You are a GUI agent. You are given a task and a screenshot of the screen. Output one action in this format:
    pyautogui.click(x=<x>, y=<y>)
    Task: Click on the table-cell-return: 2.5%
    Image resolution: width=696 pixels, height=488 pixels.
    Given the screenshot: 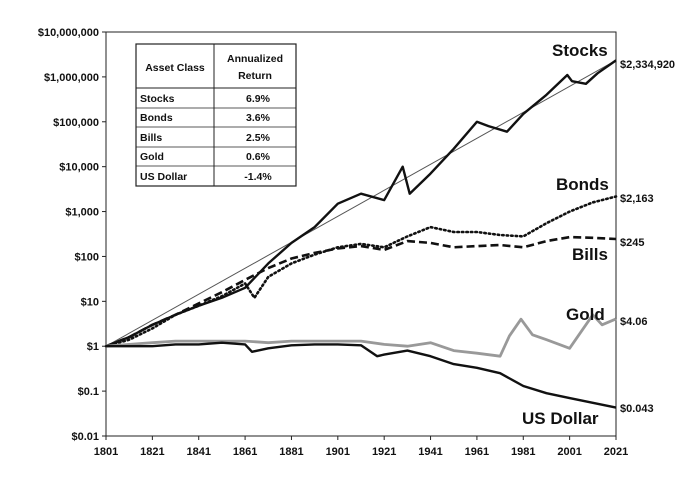 What is the action you would take?
    pyautogui.click(x=258, y=138)
    